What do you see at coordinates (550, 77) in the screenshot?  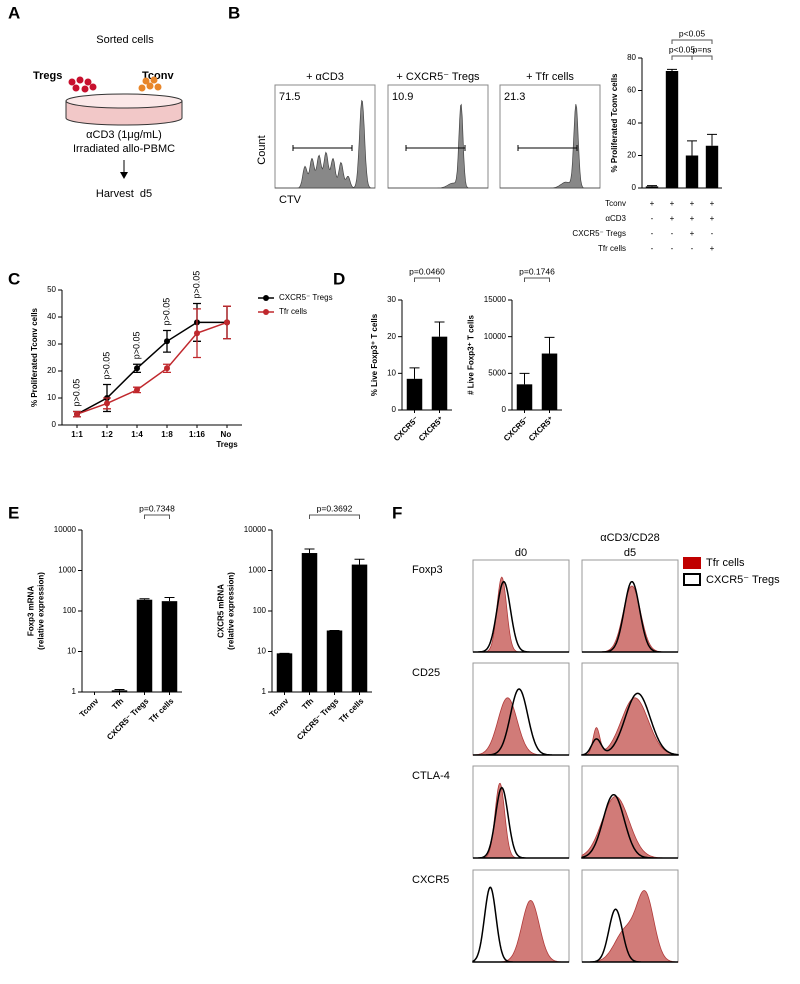 I see `flow-title: + Tfr cells` at bounding box center [550, 77].